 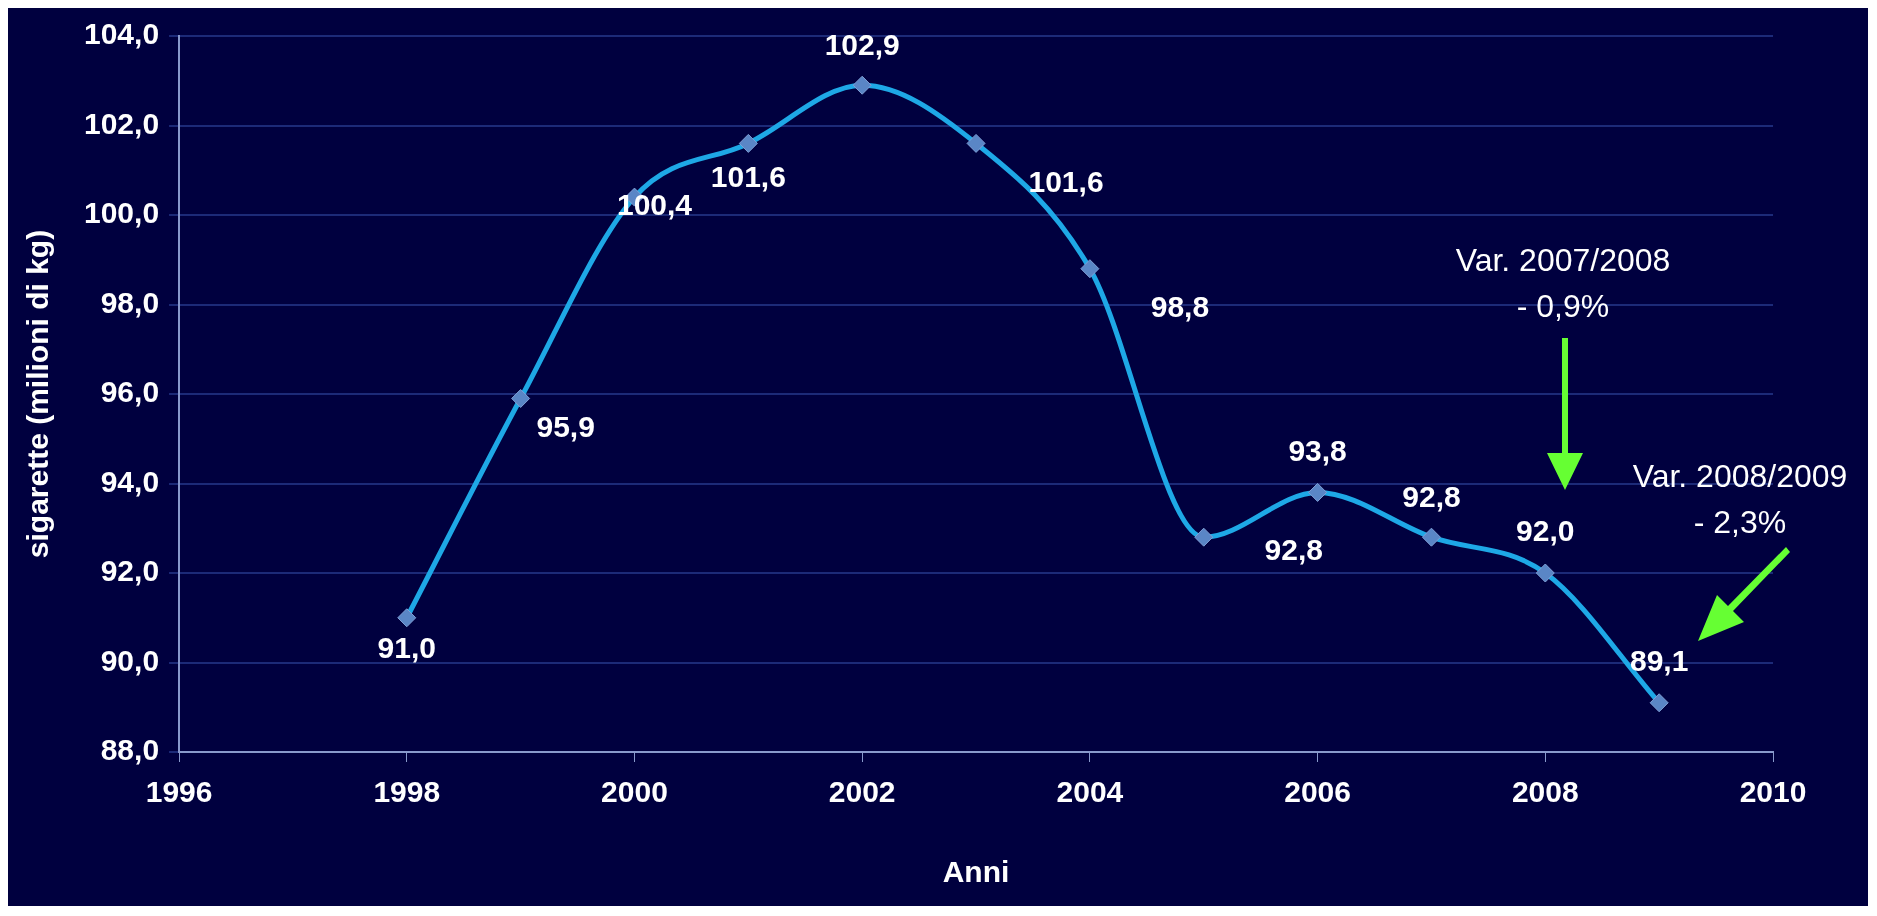 What do you see at coordinates (122, 123) in the screenshot?
I see `y-tick-label: 102,0` at bounding box center [122, 123].